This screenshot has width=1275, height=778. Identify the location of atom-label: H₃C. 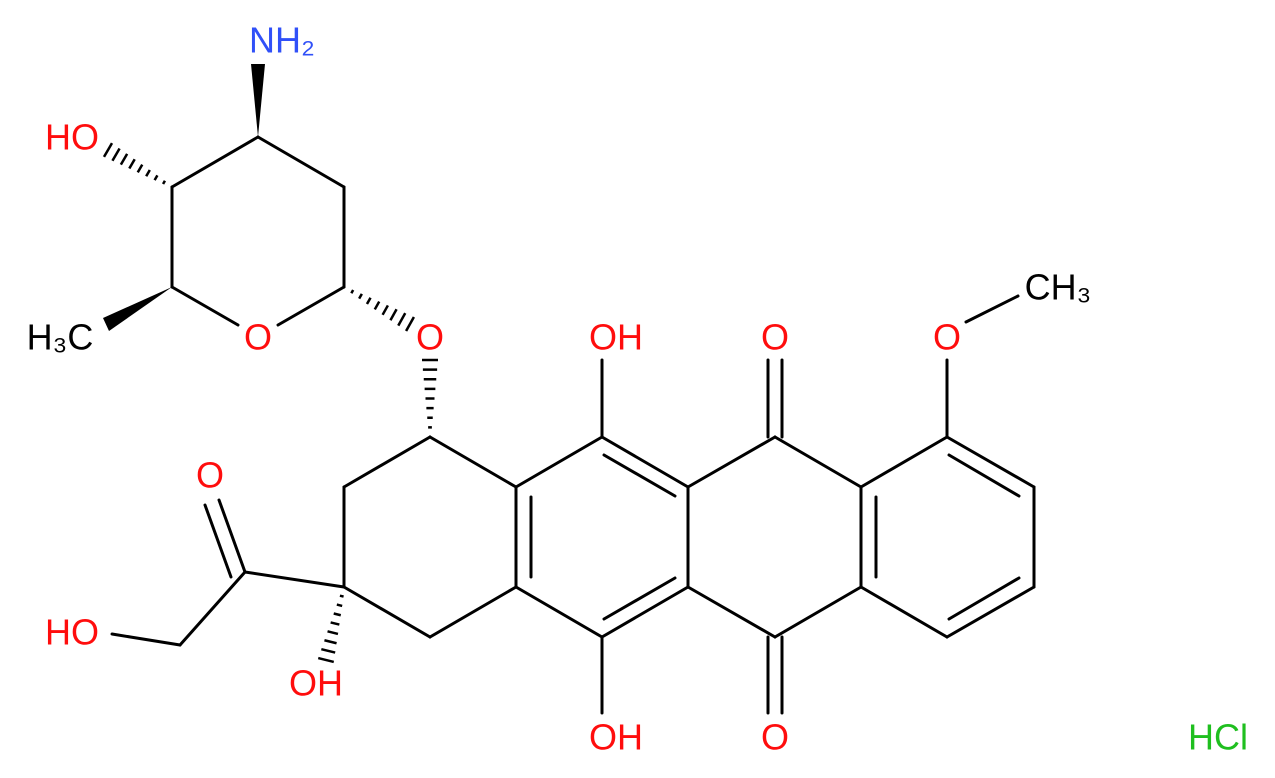
(60, 337).